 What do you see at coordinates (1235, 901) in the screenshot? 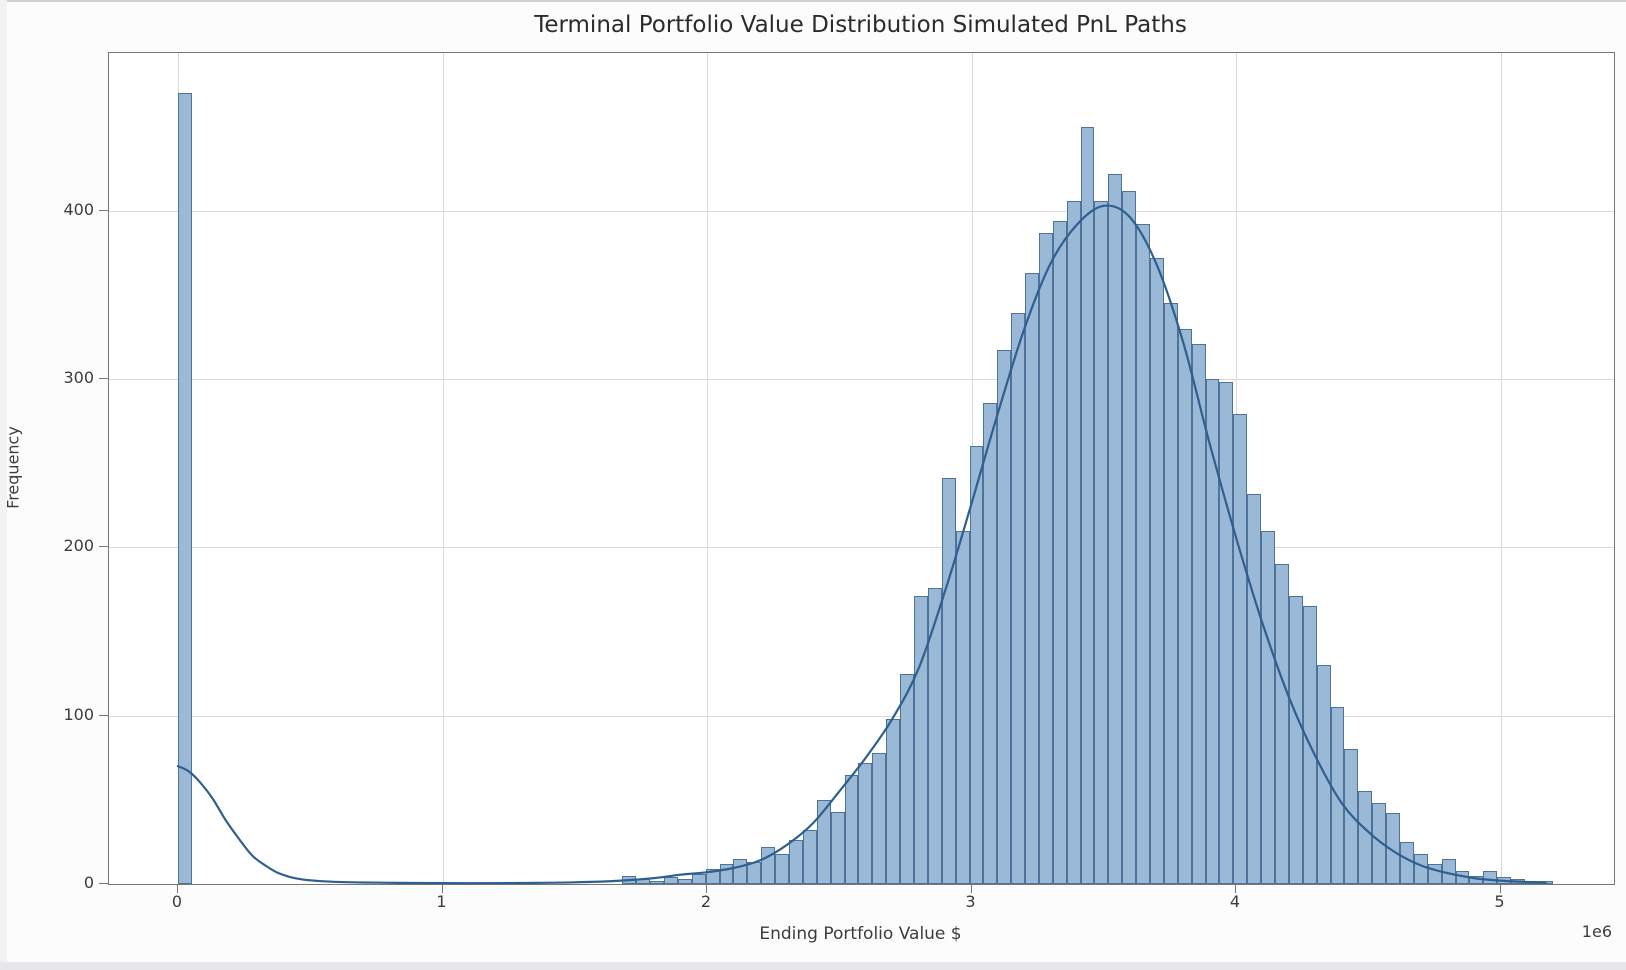
I see `x-tick-label-4: 4` at bounding box center [1235, 901].